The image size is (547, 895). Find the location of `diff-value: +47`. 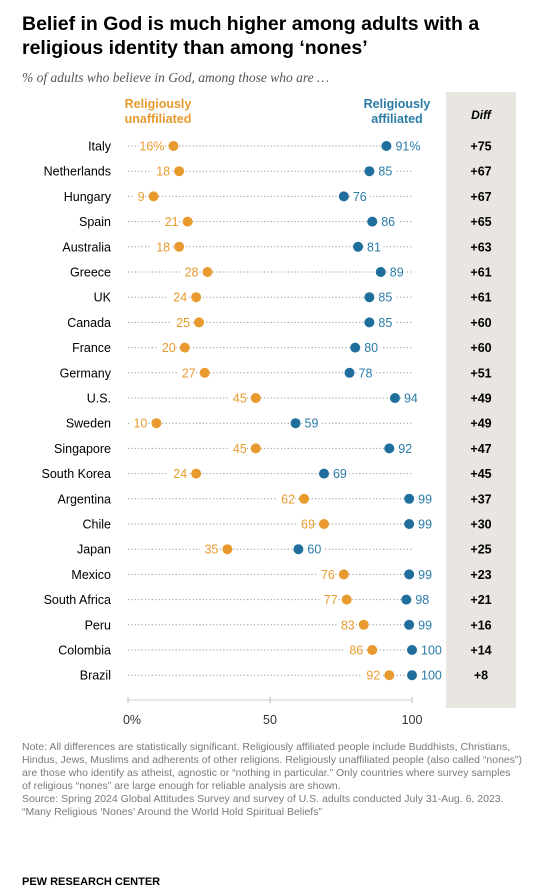

diff-value: +47 is located at coordinates (480, 449).